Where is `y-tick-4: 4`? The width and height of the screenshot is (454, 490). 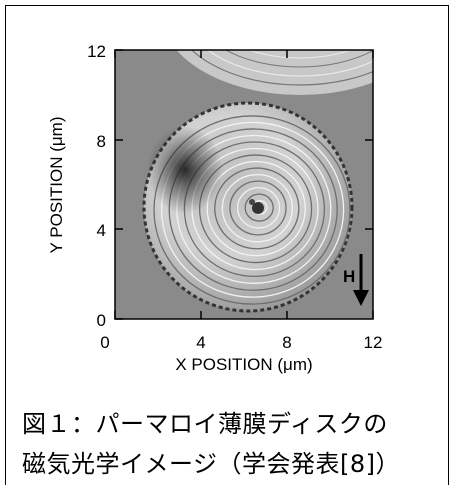 y-tick-4: 4 is located at coordinates (101, 230).